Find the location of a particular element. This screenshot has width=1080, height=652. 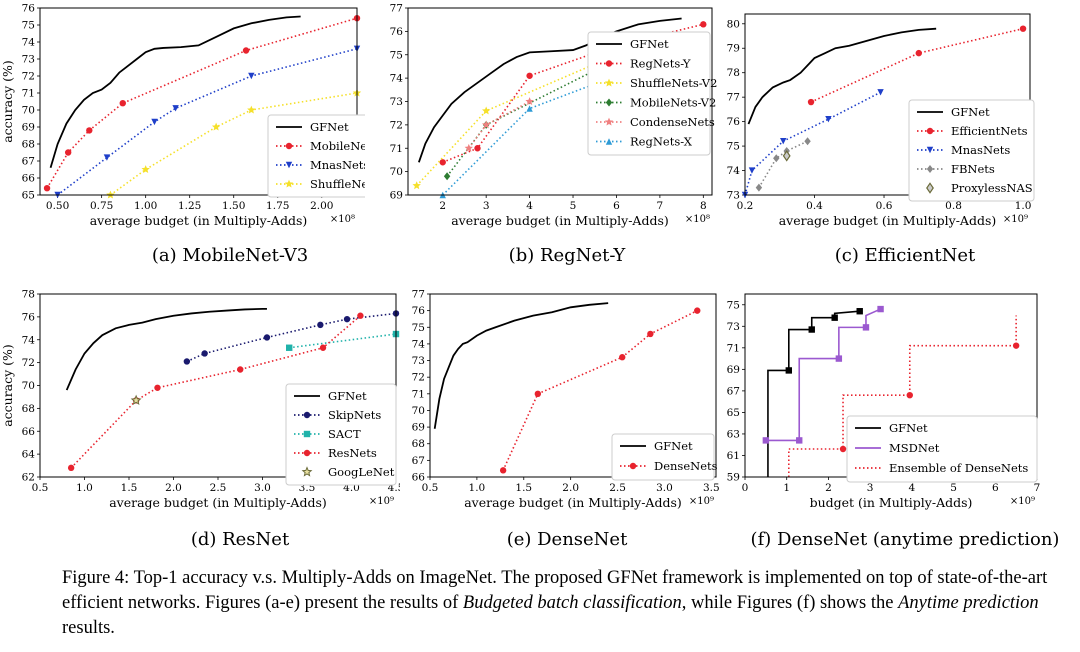

y-tick-label: 78 is located at coordinates (28, 295).